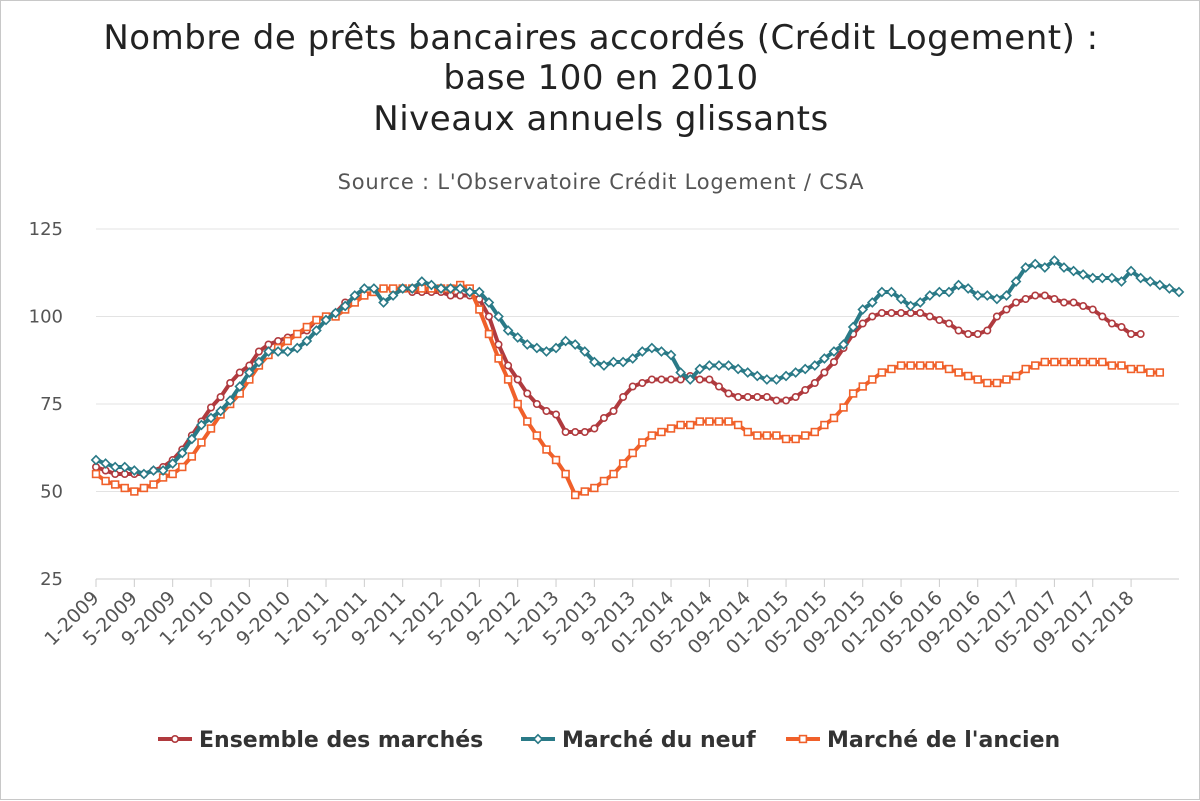  What do you see at coordinates (803, 739) in the screenshot?
I see `legend-marker-ancien` at bounding box center [803, 739].